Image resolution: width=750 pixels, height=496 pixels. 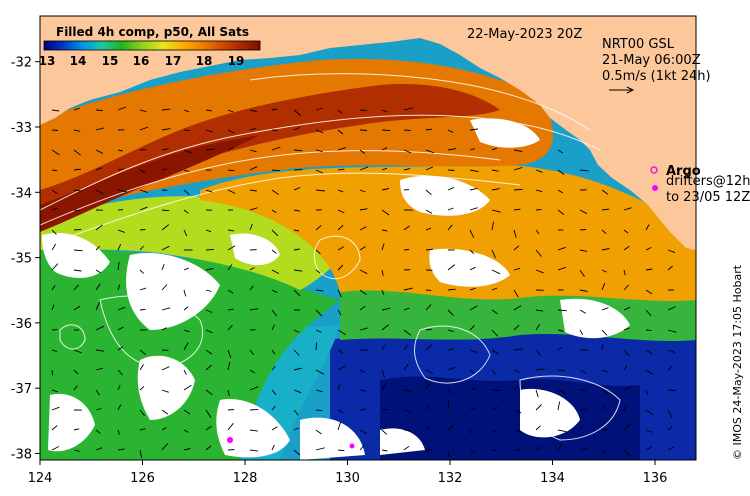 What do you see at coordinates (638, 44) in the screenshot?
I see `product-name: NRT00 GSL` at bounding box center [638, 44].